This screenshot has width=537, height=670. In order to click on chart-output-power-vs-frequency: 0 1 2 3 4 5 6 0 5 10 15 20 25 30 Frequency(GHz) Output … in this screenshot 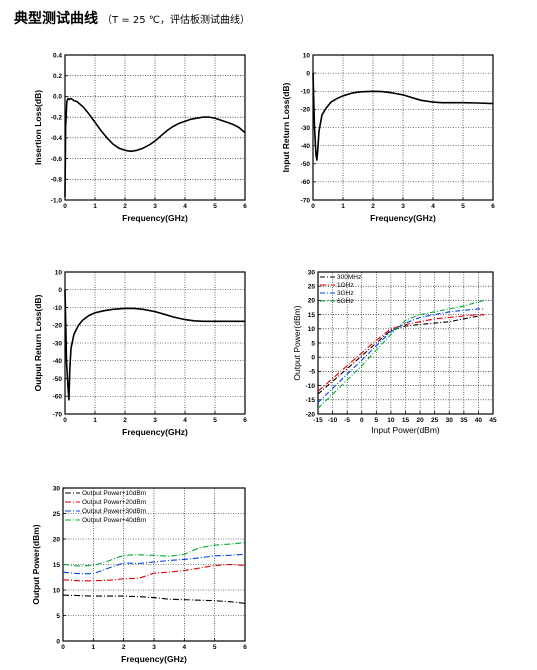, I will do `click(139, 574)`.